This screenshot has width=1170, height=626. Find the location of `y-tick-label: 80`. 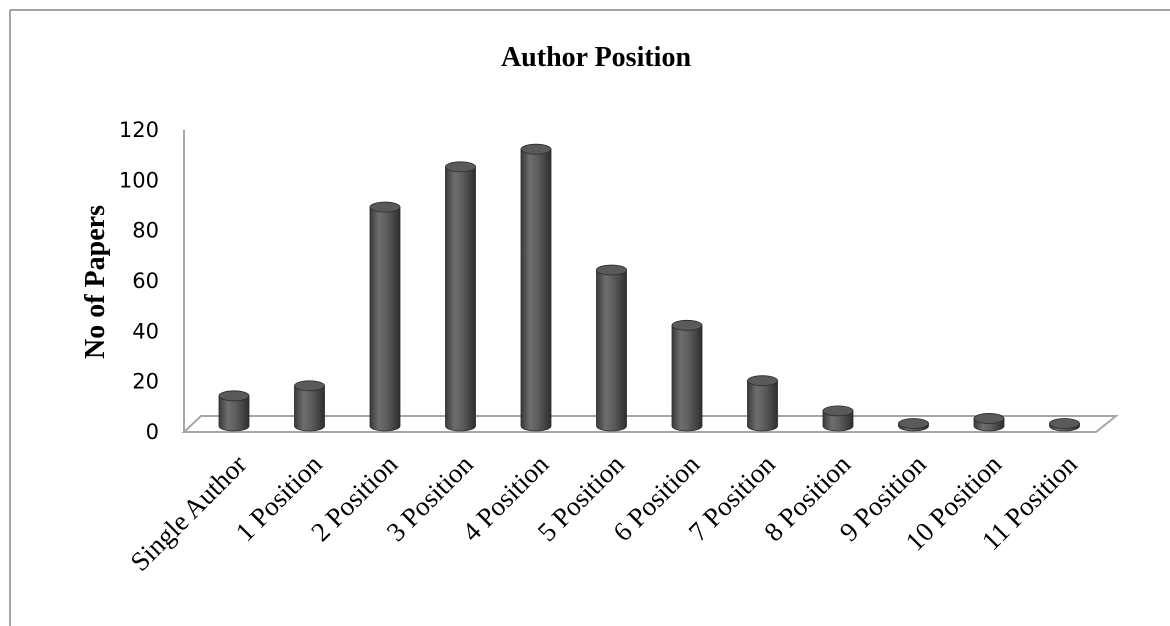

y-tick-label: 80 is located at coordinates (145, 231).